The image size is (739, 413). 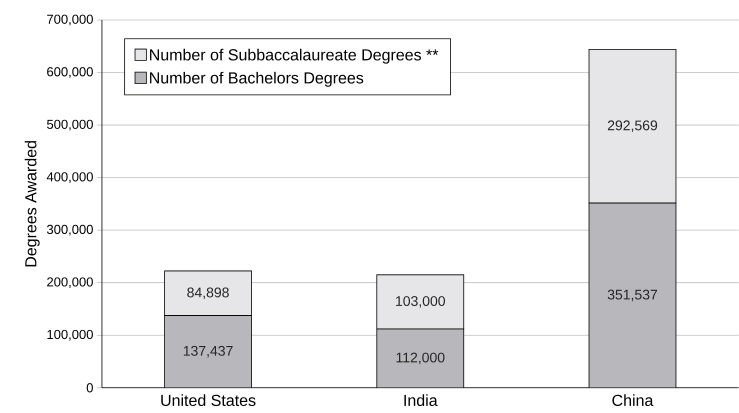 What do you see at coordinates (633, 400) in the screenshot?
I see `x-tick-label: China` at bounding box center [633, 400].